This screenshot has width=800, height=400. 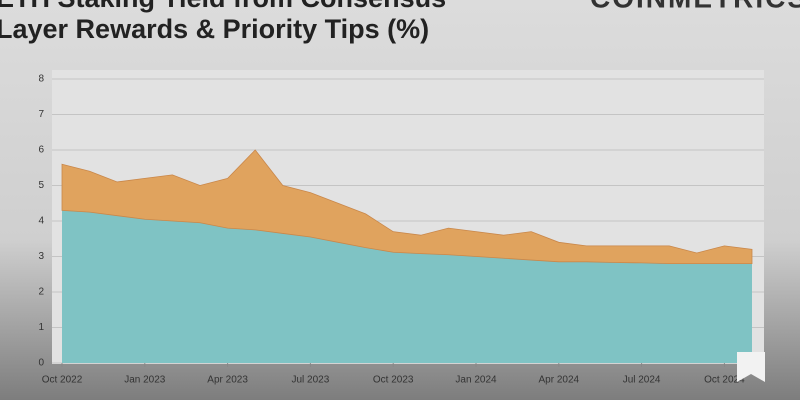 What do you see at coordinates (62, 380) in the screenshot?
I see `x-tick-label: Oct 2022` at bounding box center [62, 380].